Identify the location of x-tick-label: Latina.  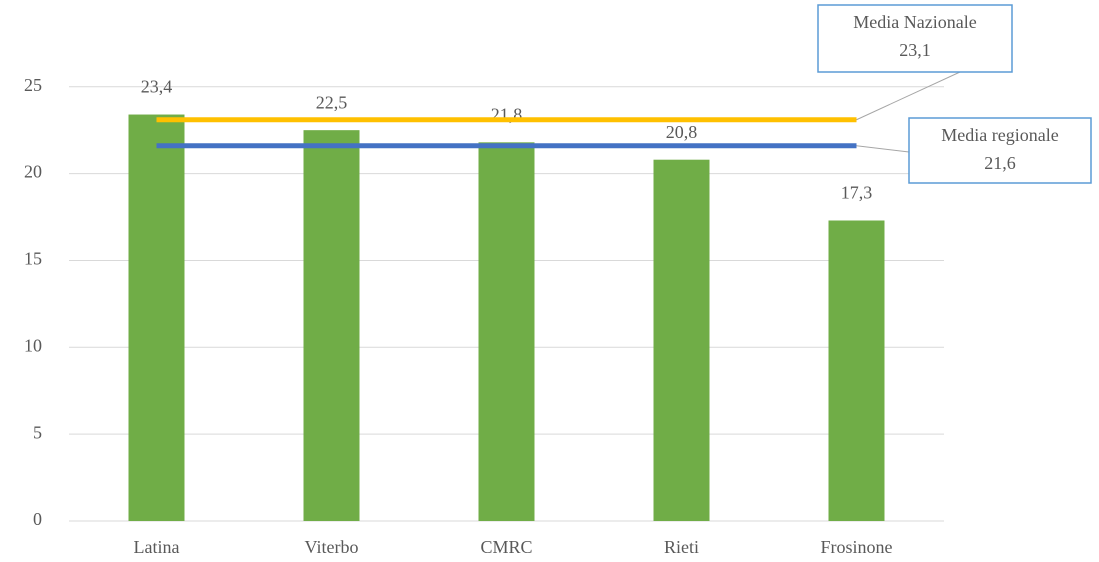
(157, 547).